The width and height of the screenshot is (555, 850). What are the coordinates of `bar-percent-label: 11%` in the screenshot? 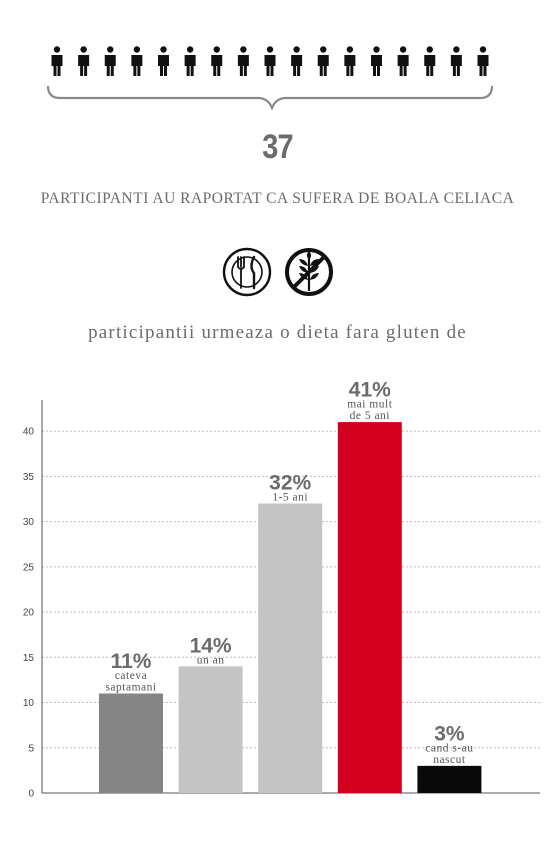 It's located at (131, 661).